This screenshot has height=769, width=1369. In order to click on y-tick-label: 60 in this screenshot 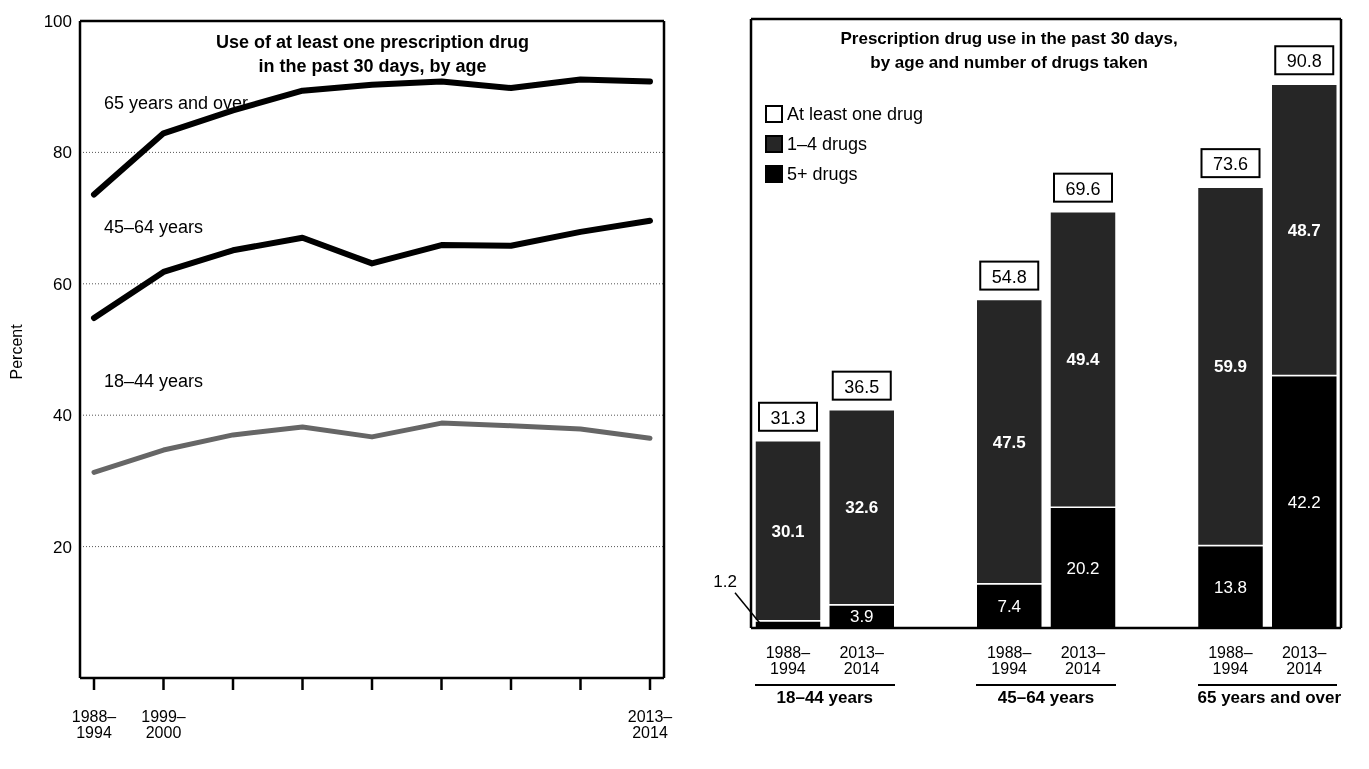, I will do `click(62, 284)`.